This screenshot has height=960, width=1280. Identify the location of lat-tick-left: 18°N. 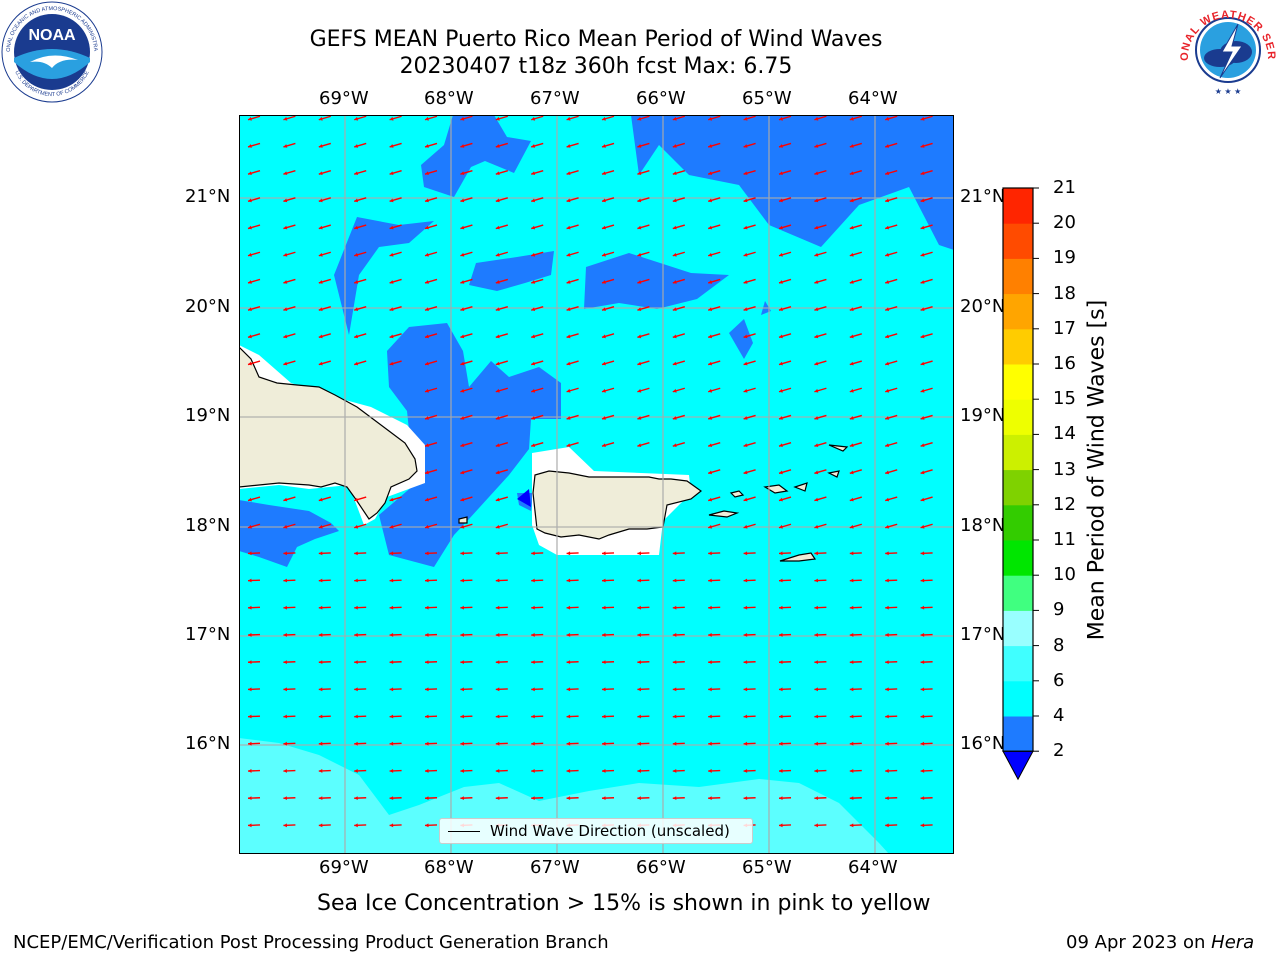
(208, 525).